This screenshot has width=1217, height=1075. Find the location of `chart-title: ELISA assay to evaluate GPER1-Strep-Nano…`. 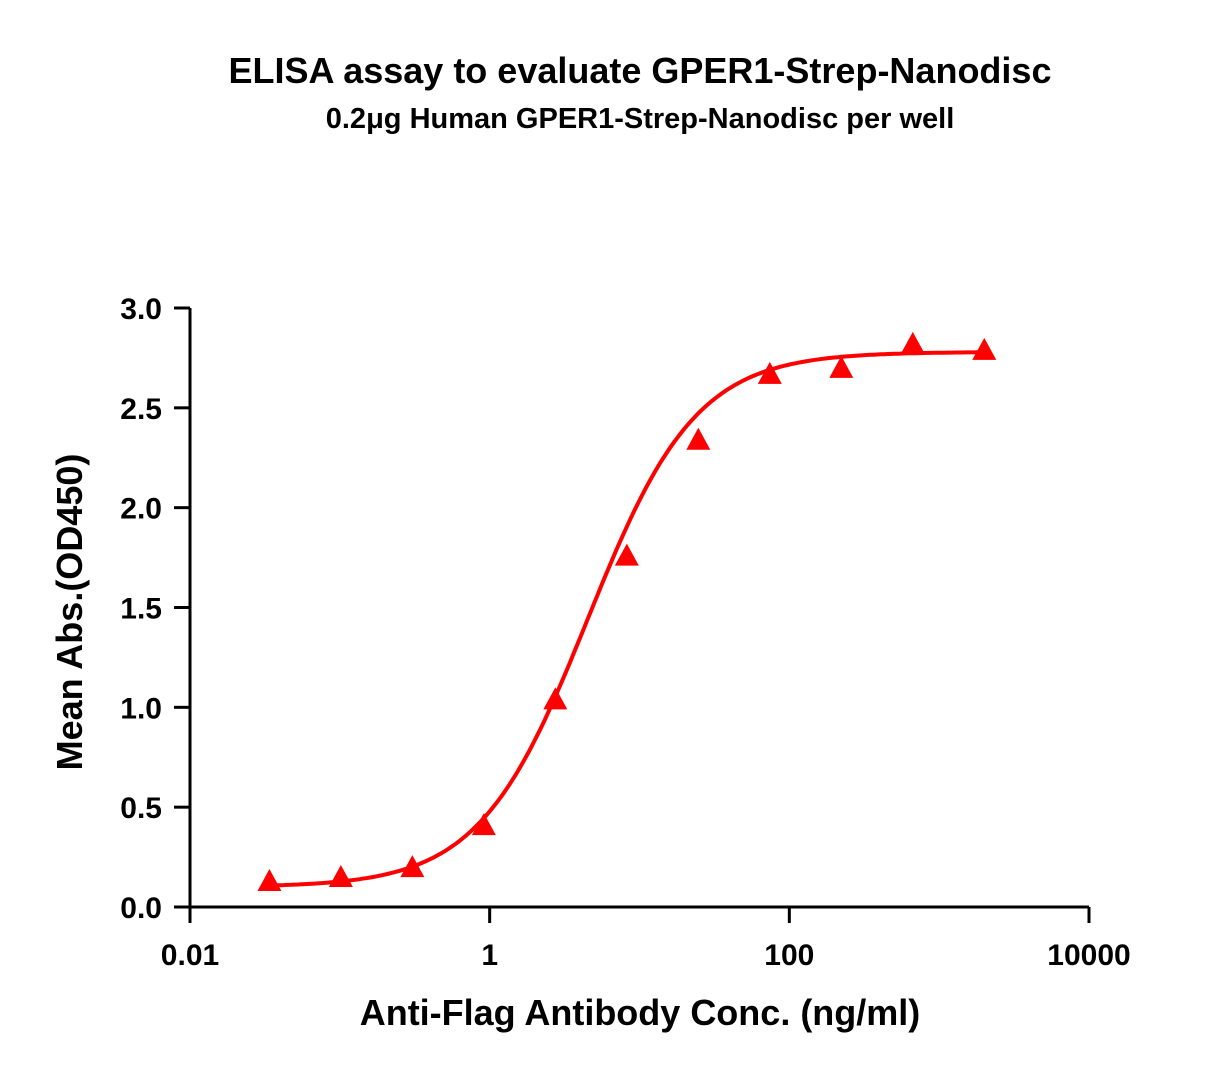

chart-title: ELISA assay to evaluate GPER1-Strep-Nano… is located at coordinates (640, 70).